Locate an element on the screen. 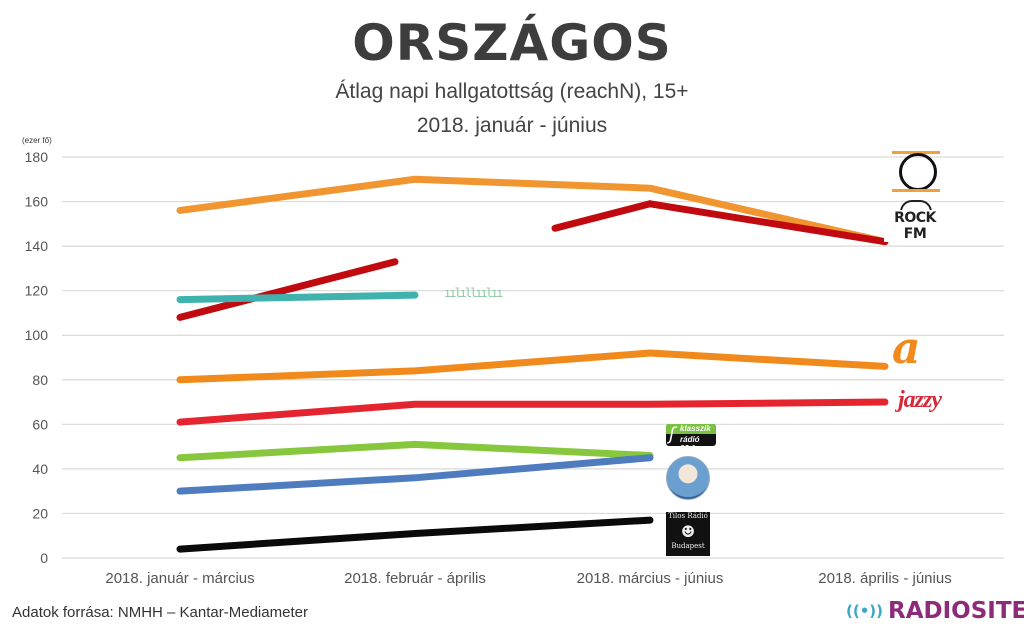  series-klasszik-r-di- is located at coordinates (415, 451).